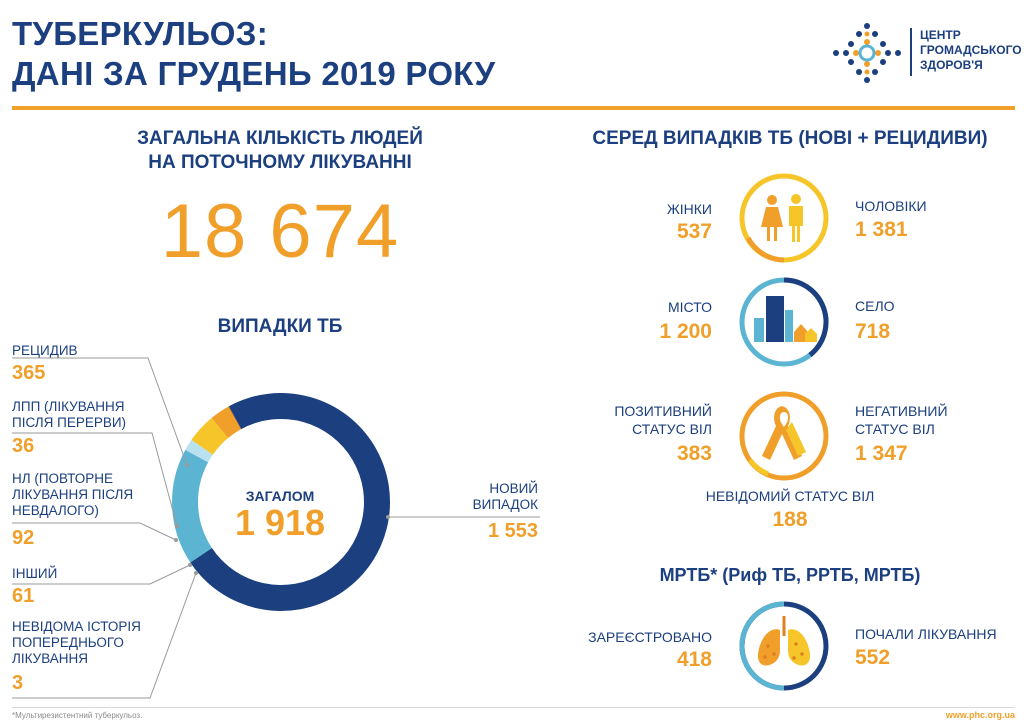 This screenshot has width=1024, height=724. What do you see at coordinates (689, 209) in the screenshot?
I see `women-label: ЖІНКИ` at bounding box center [689, 209].